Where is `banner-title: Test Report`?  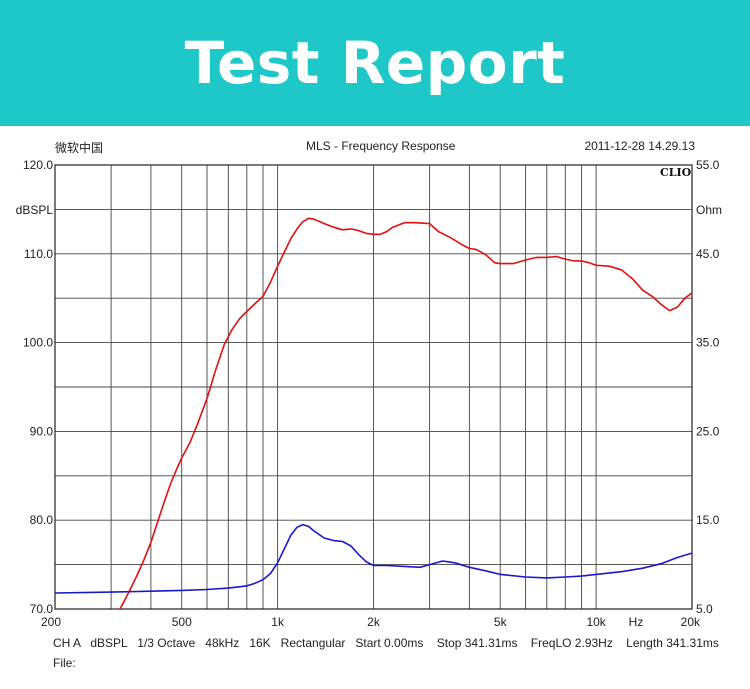
banner-title: Test Report is located at coordinates (375, 63).